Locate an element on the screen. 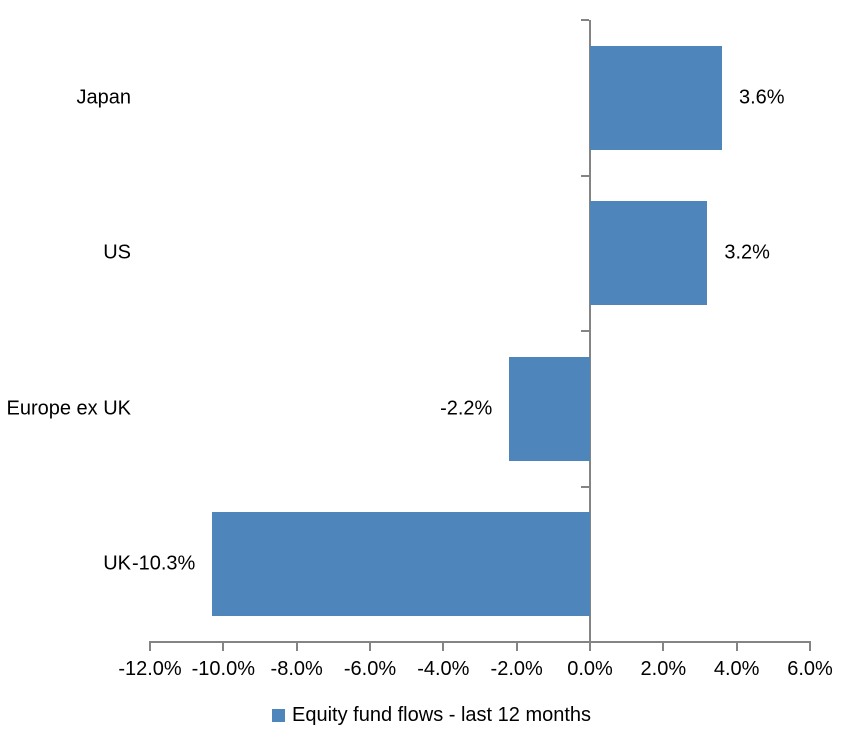 This screenshot has height=747, width=852. x-tick-label: -8.0% is located at coordinates (296, 669).